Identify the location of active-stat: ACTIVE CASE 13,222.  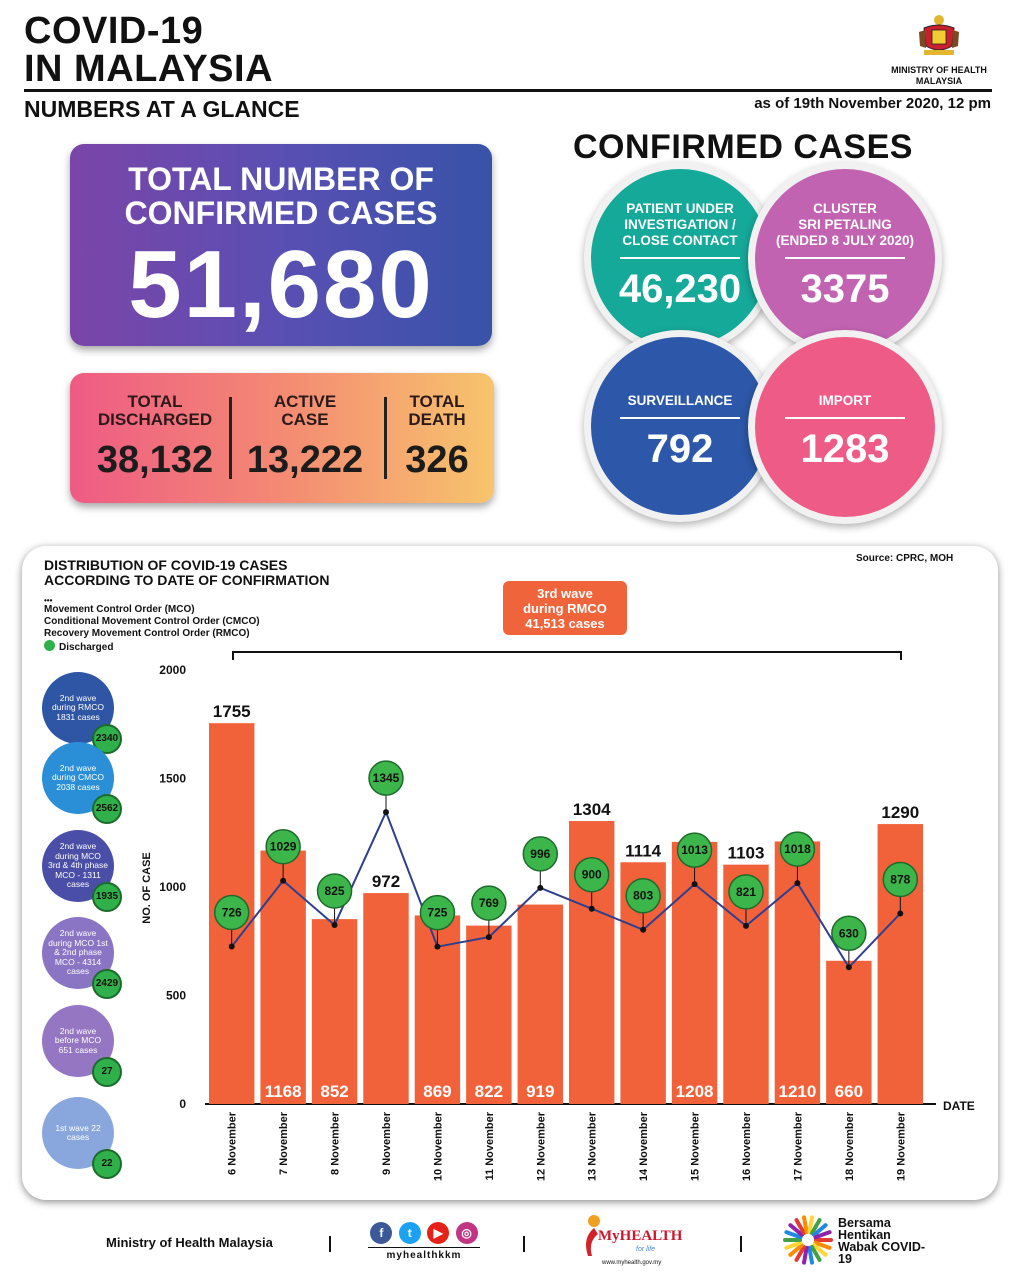
(305, 442).